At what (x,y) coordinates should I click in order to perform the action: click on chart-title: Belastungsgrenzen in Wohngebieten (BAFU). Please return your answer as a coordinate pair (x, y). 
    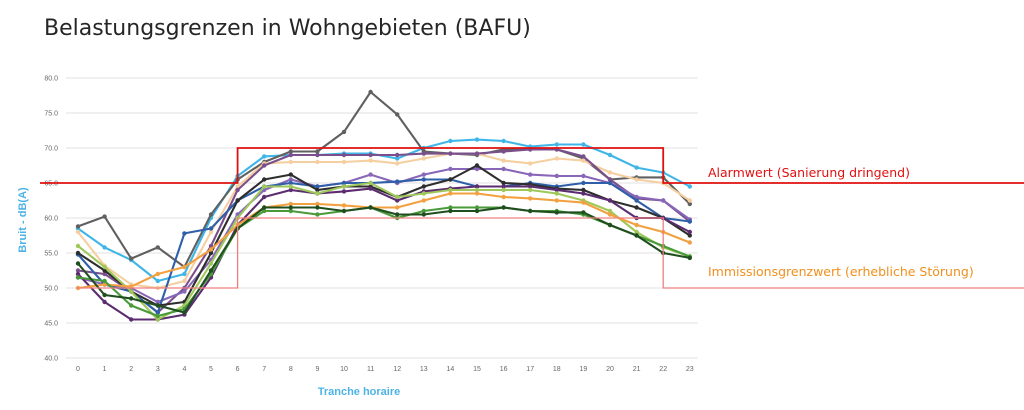
    Looking at the image, I should click on (287, 28).